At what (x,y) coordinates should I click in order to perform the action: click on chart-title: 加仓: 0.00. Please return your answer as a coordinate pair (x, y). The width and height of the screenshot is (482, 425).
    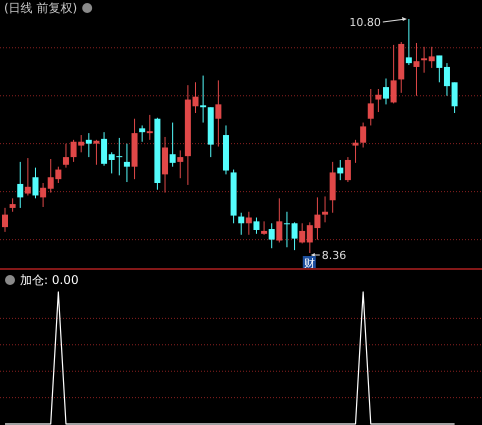
    Looking at the image, I should click on (49, 280).